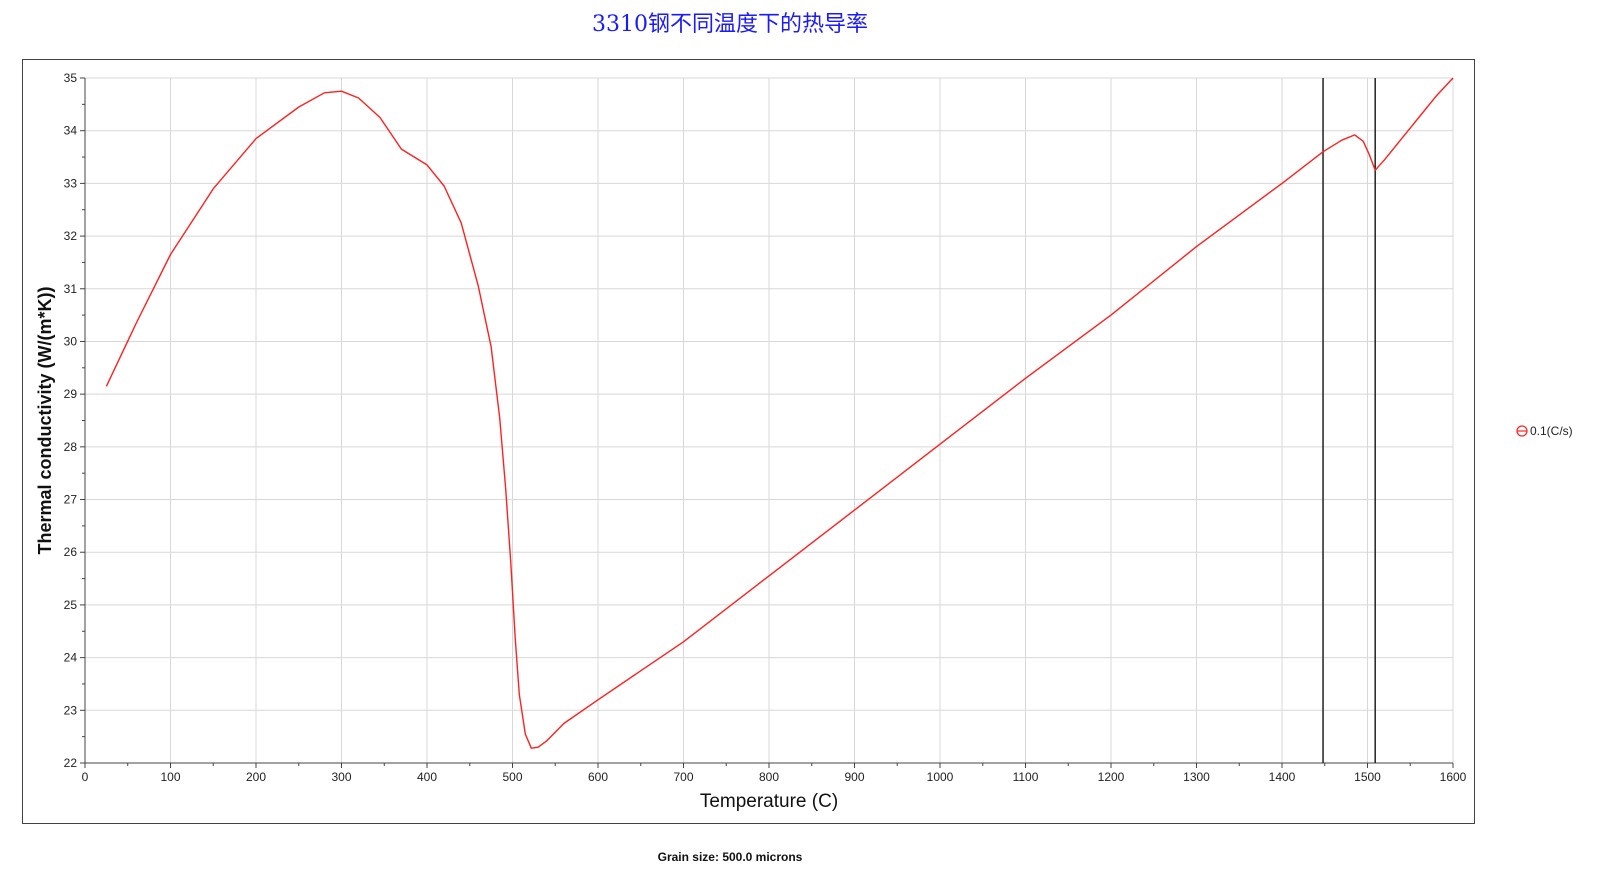 The height and width of the screenshot is (870, 1600). I want to click on y-tick-label: 31, so click(71, 289).